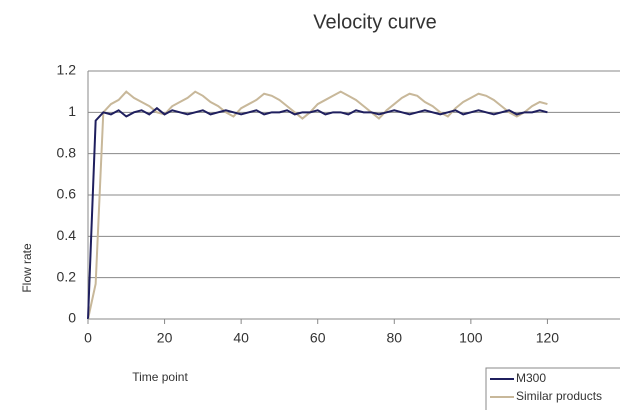 Image resolution: width=620 pixels, height=410 pixels. Describe the element at coordinates (165, 338) in the screenshot. I see `x-tick-label: 20` at that location.